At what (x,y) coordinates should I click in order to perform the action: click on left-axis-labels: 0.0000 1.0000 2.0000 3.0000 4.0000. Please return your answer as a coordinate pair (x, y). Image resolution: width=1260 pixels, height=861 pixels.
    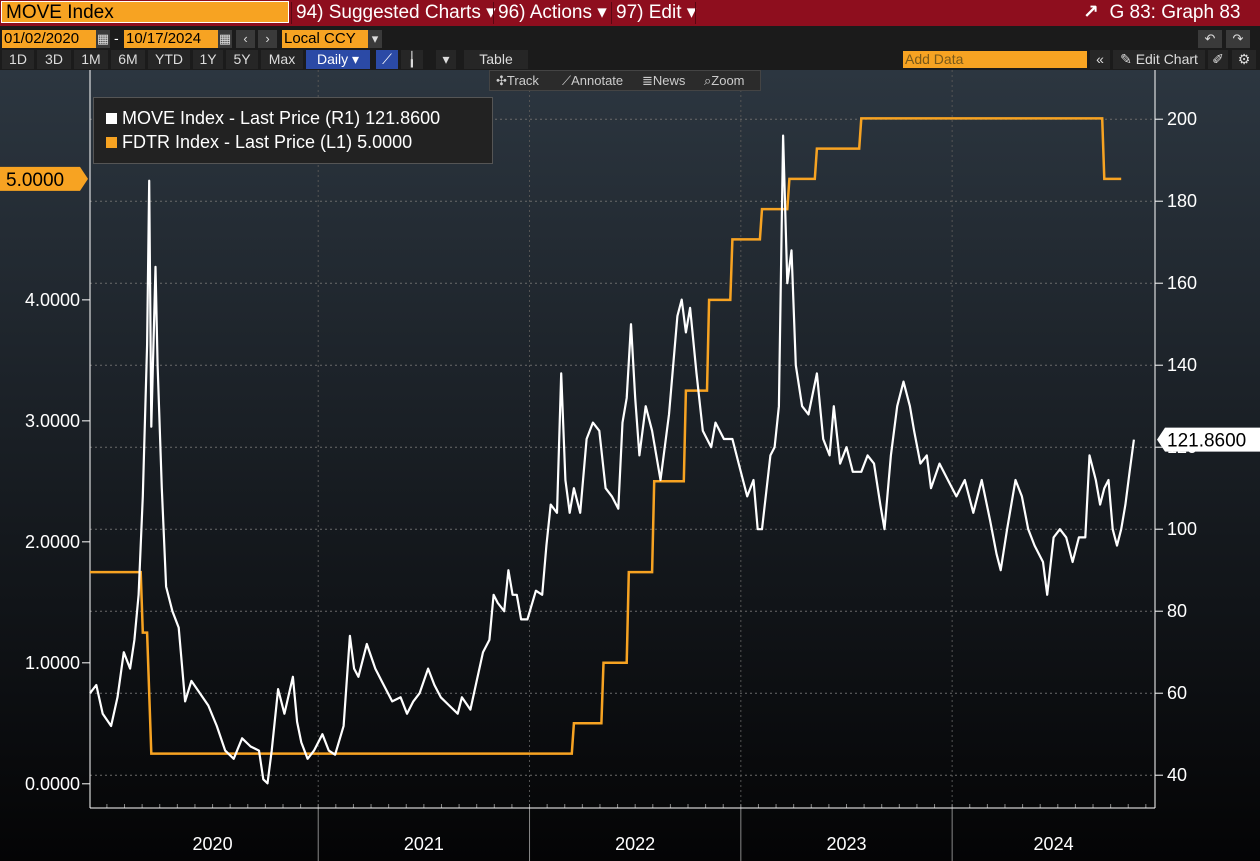
    Looking at the image, I should click on (52, 542).